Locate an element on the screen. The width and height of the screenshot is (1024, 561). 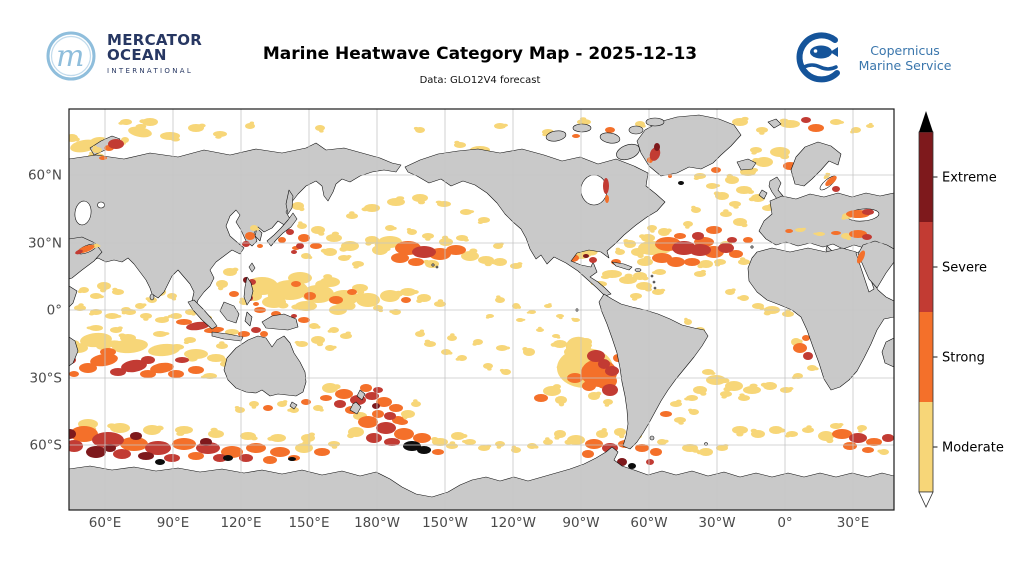
land-falklands is located at coordinates (652, 438).